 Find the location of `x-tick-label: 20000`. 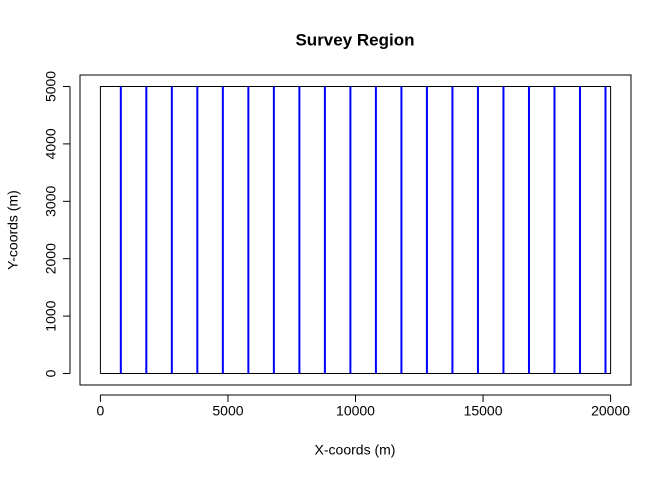

x-tick-label: 20000 is located at coordinates (610, 411).